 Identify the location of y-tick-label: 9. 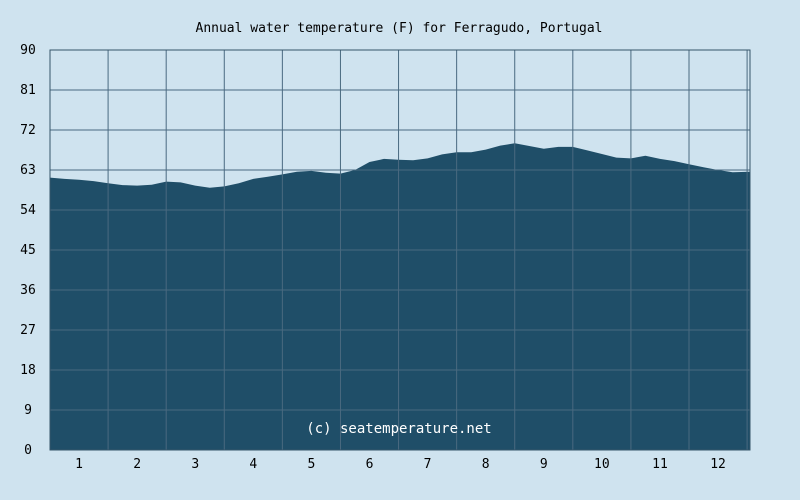
(28, 410).